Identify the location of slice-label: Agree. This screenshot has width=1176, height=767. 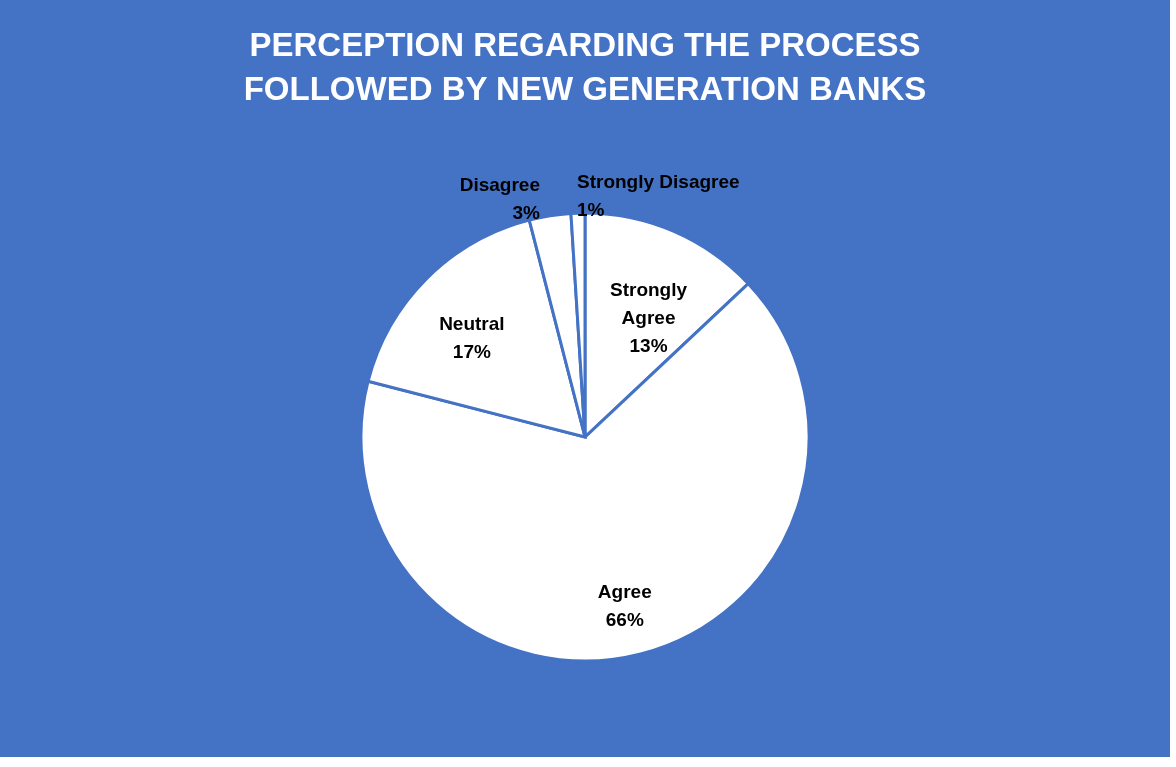
(624, 591).